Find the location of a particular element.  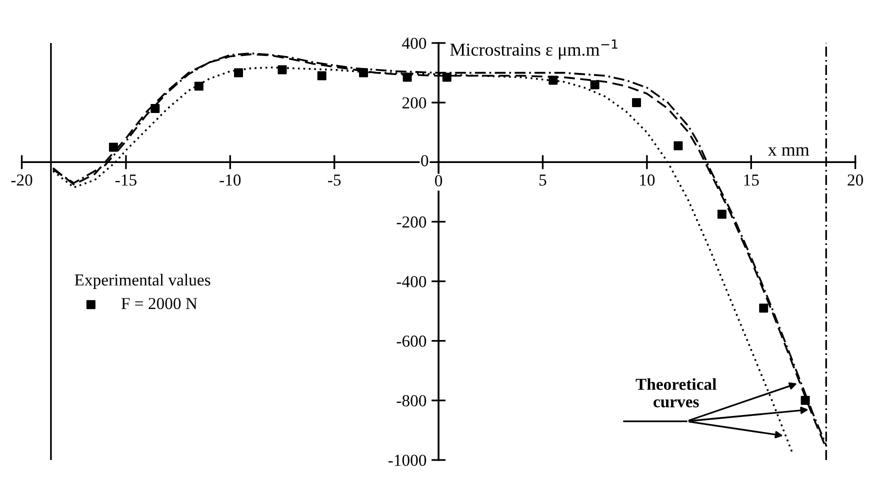

annotation: Theoretical curves is located at coordinates (676, 393).